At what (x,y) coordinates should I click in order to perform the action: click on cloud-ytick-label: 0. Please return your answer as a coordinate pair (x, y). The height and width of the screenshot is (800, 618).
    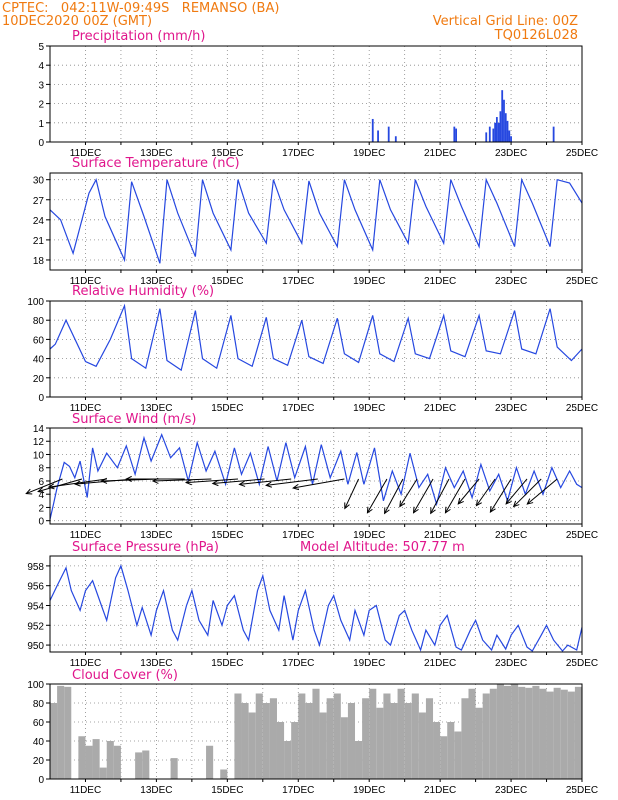
    Looking at the image, I should click on (41, 780).